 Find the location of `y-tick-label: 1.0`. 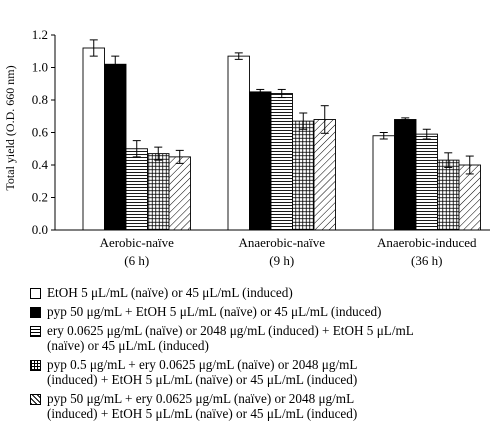

y-tick-label: 1.0 is located at coordinates (40, 67).